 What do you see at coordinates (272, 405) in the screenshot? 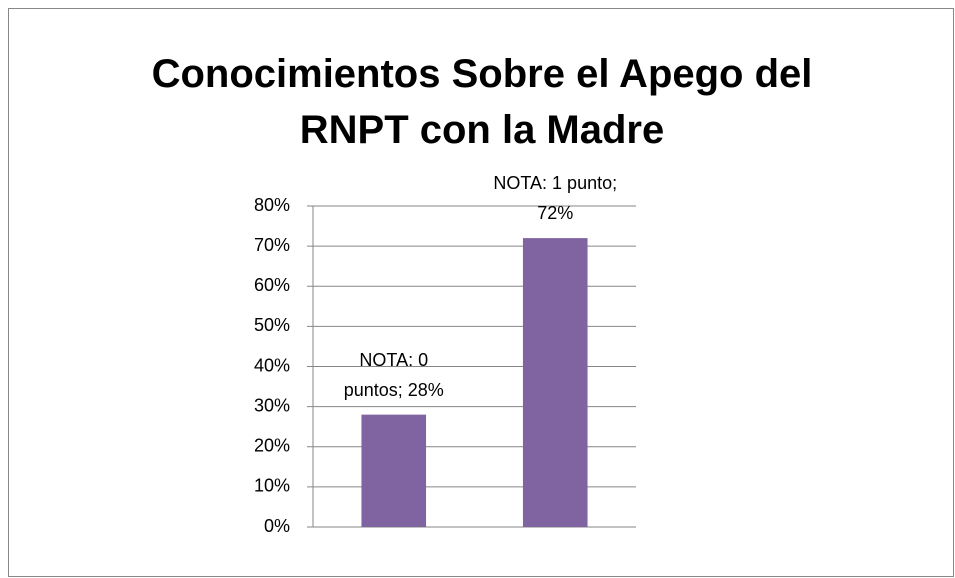
I see `y-tick-label: 30%` at bounding box center [272, 405].